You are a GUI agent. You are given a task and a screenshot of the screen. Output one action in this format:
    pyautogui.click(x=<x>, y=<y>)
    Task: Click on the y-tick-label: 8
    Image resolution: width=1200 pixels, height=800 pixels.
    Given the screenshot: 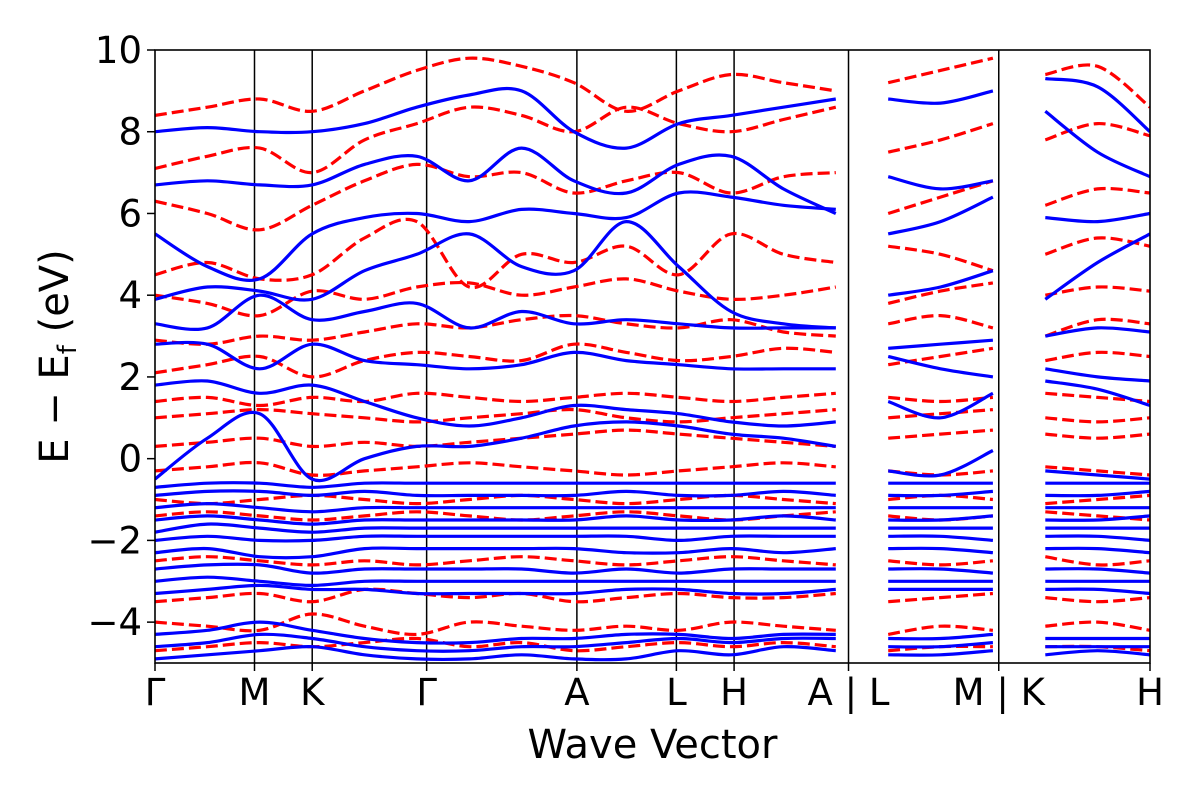 What is the action you would take?
    pyautogui.click(x=130, y=132)
    